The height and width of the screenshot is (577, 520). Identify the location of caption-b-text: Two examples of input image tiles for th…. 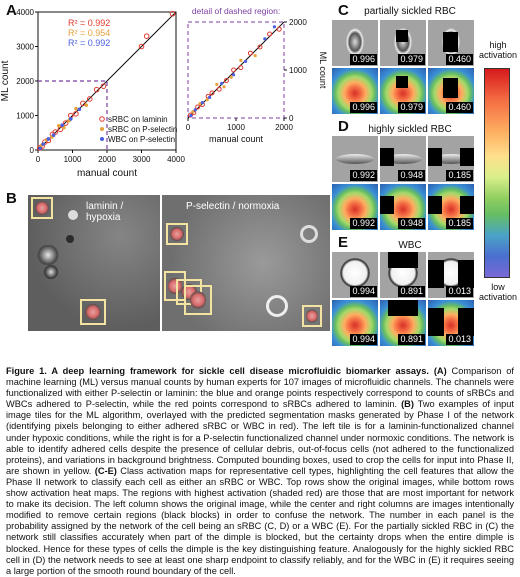
(260, 437).